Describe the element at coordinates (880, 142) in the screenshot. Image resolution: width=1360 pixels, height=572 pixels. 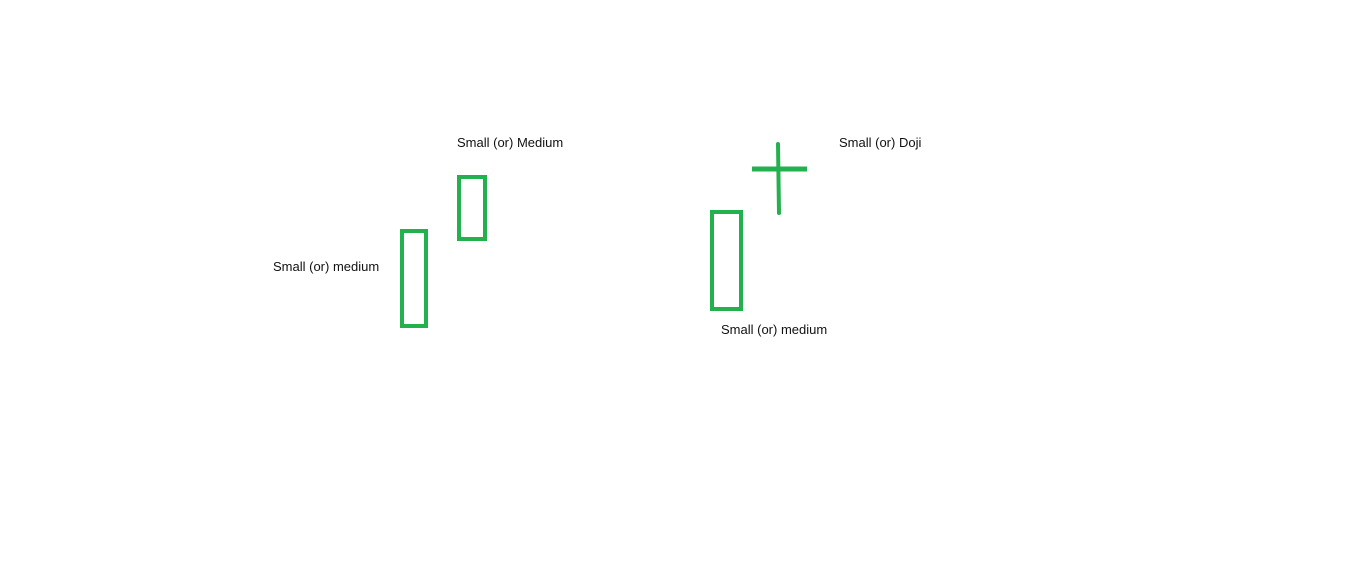
I see `doji-label: Small (or) Doji` at that location.